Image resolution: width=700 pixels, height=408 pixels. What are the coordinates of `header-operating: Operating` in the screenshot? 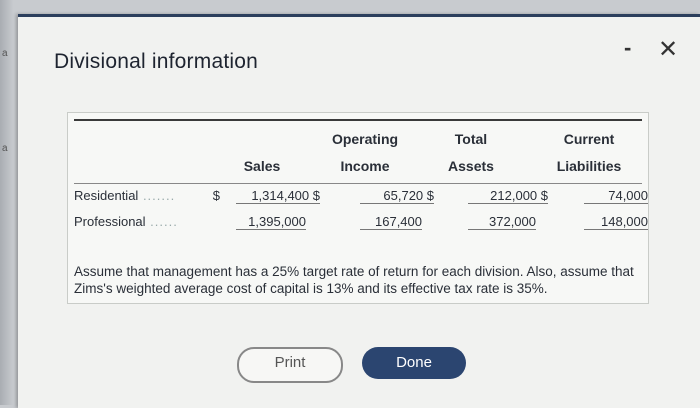 It's located at (365, 139).